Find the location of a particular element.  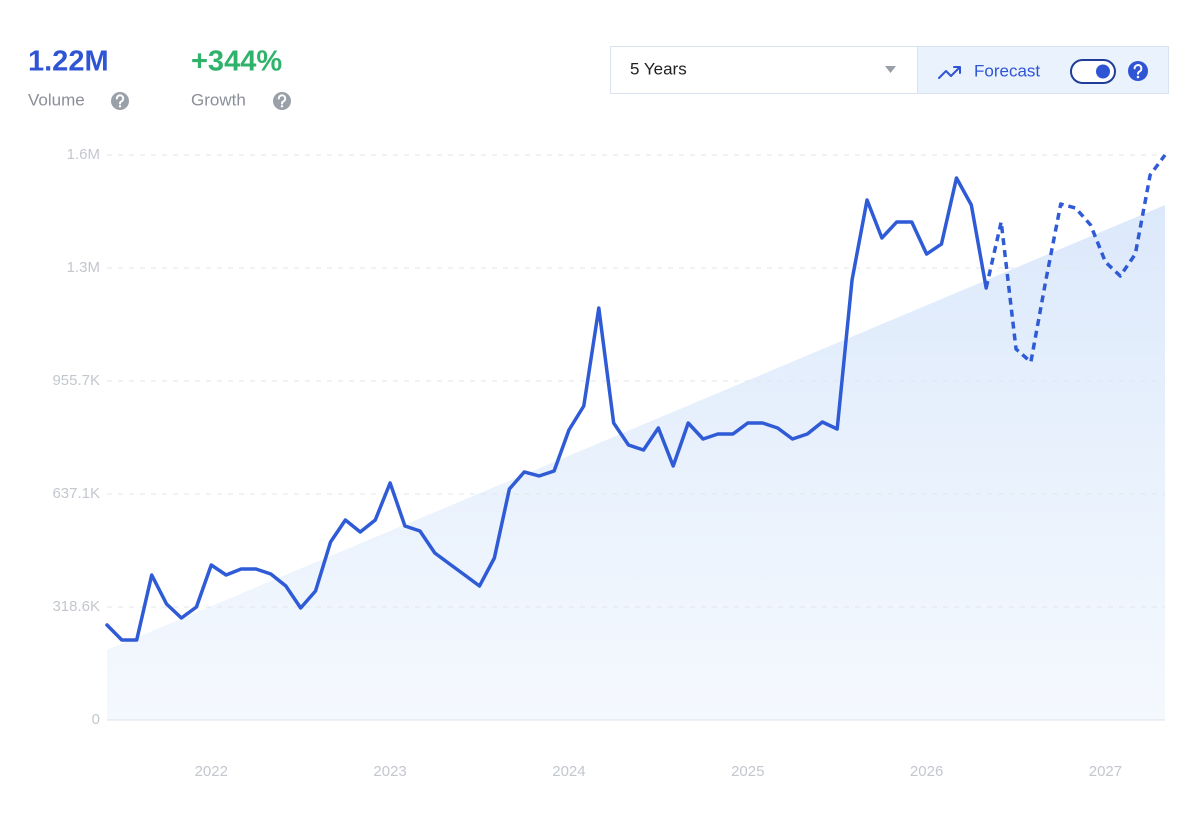

forecast-line is located at coordinates (1075, 258).